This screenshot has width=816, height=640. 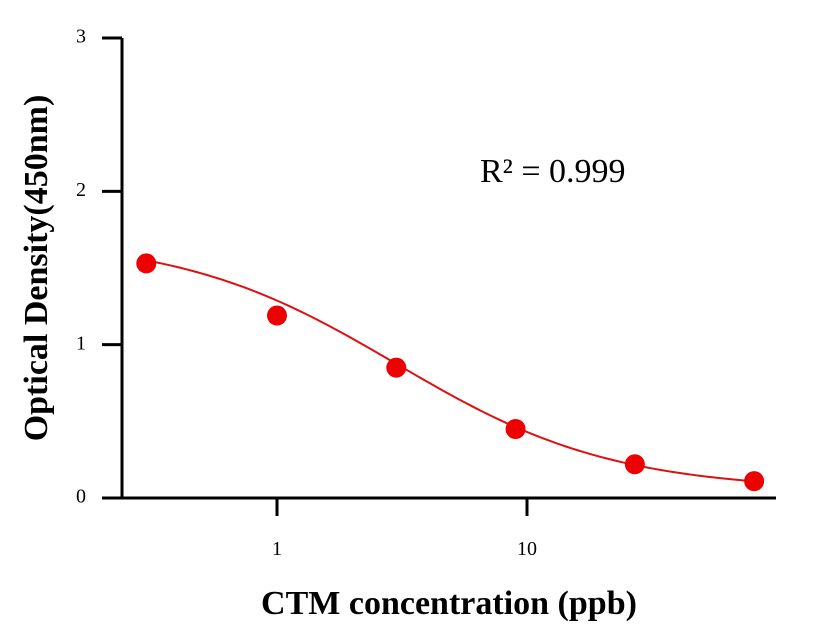 I want to click on y-tick-label-3: 3, so click(x=81, y=37).